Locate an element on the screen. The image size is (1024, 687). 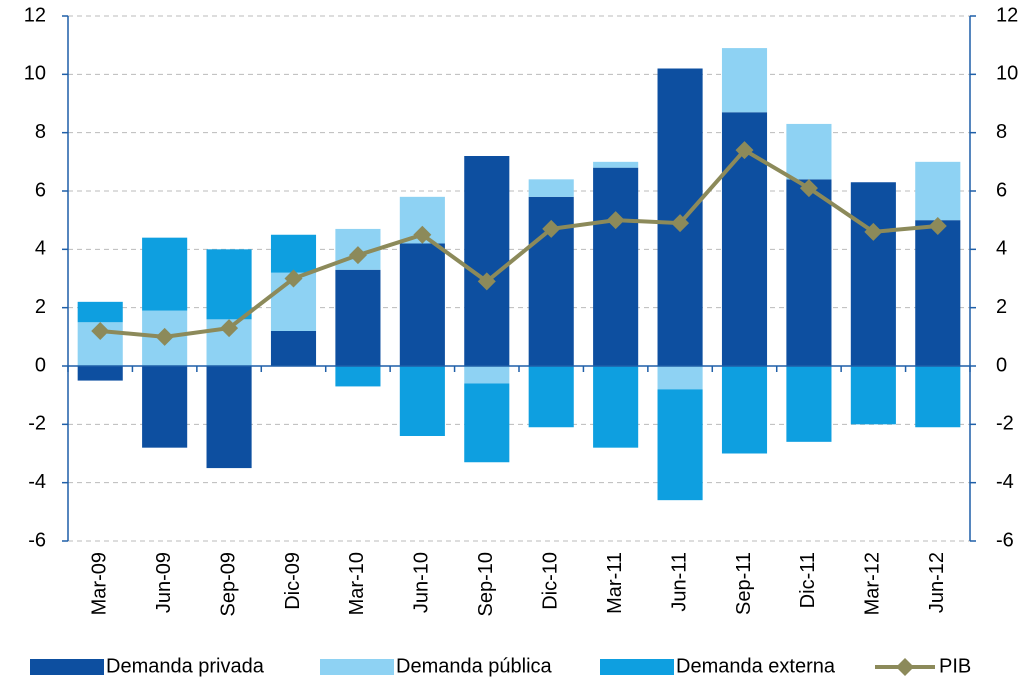
x-tick-label: Jun-12 is located at coordinates (937, 582).